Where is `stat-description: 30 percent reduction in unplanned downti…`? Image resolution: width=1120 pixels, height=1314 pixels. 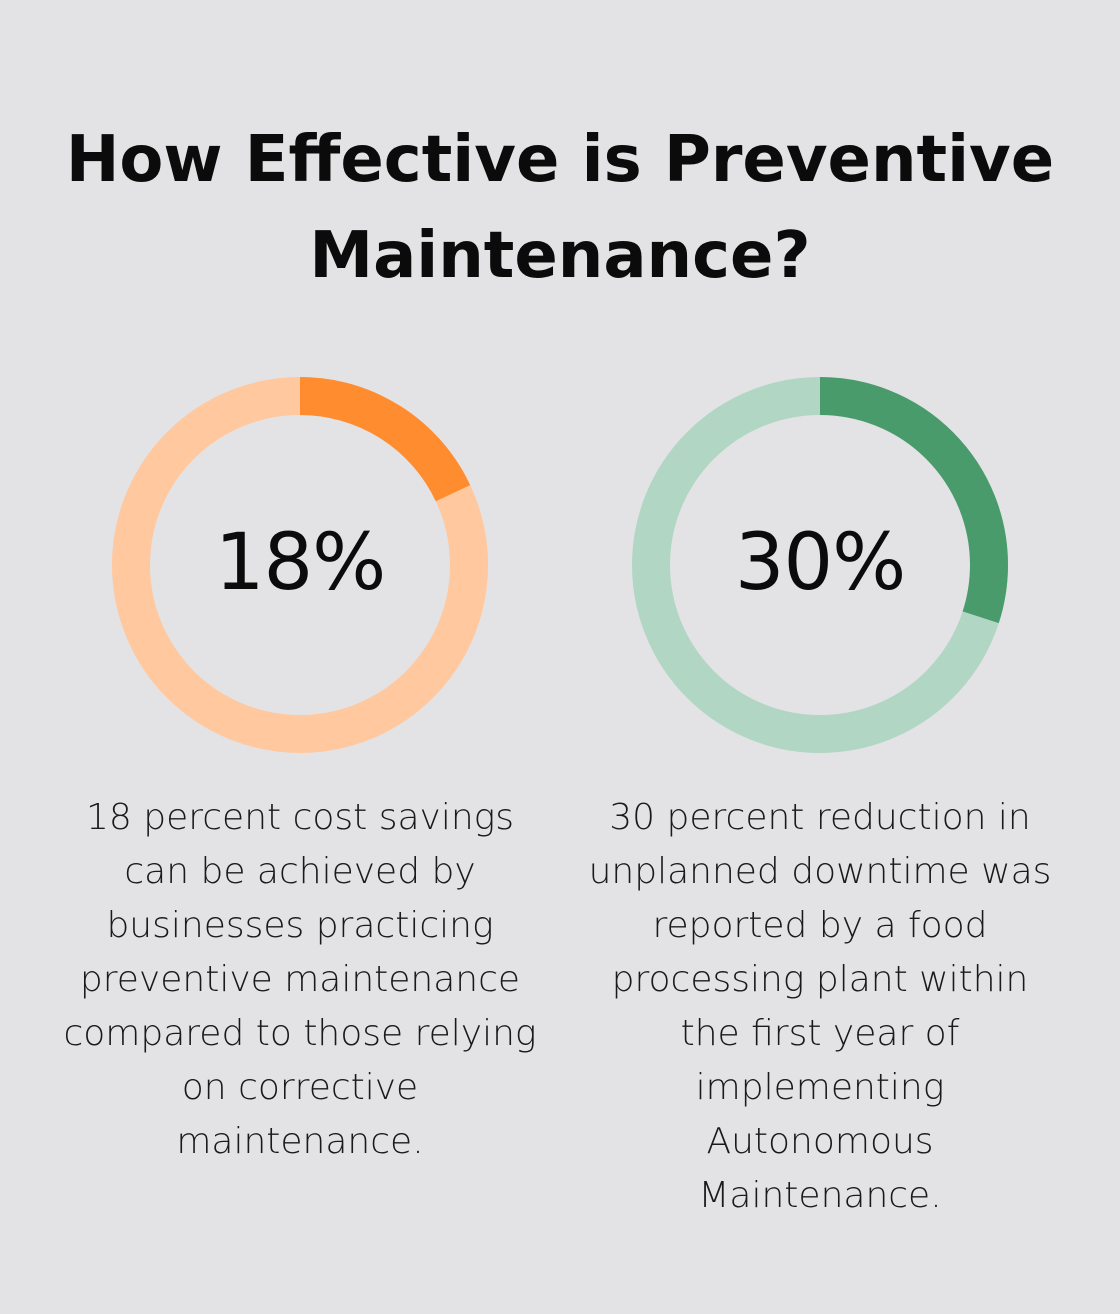 stat-description: 30 percent reduction in unplanned downti… is located at coordinates (820, 1007).